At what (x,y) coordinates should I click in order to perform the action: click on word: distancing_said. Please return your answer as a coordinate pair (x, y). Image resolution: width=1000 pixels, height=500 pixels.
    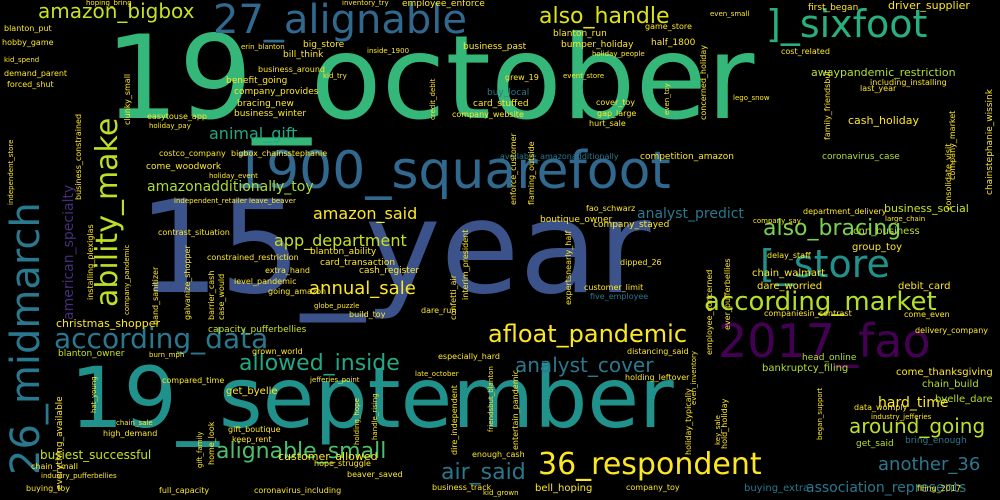
    Looking at the image, I should click on (658, 351).